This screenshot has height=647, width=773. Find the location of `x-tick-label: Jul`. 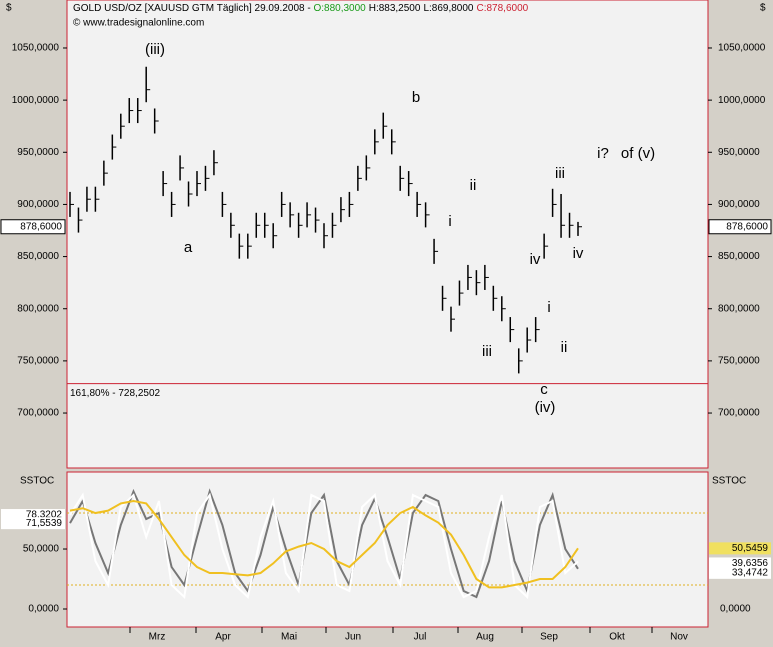

x-tick-label: Jul is located at coordinates (420, 637).